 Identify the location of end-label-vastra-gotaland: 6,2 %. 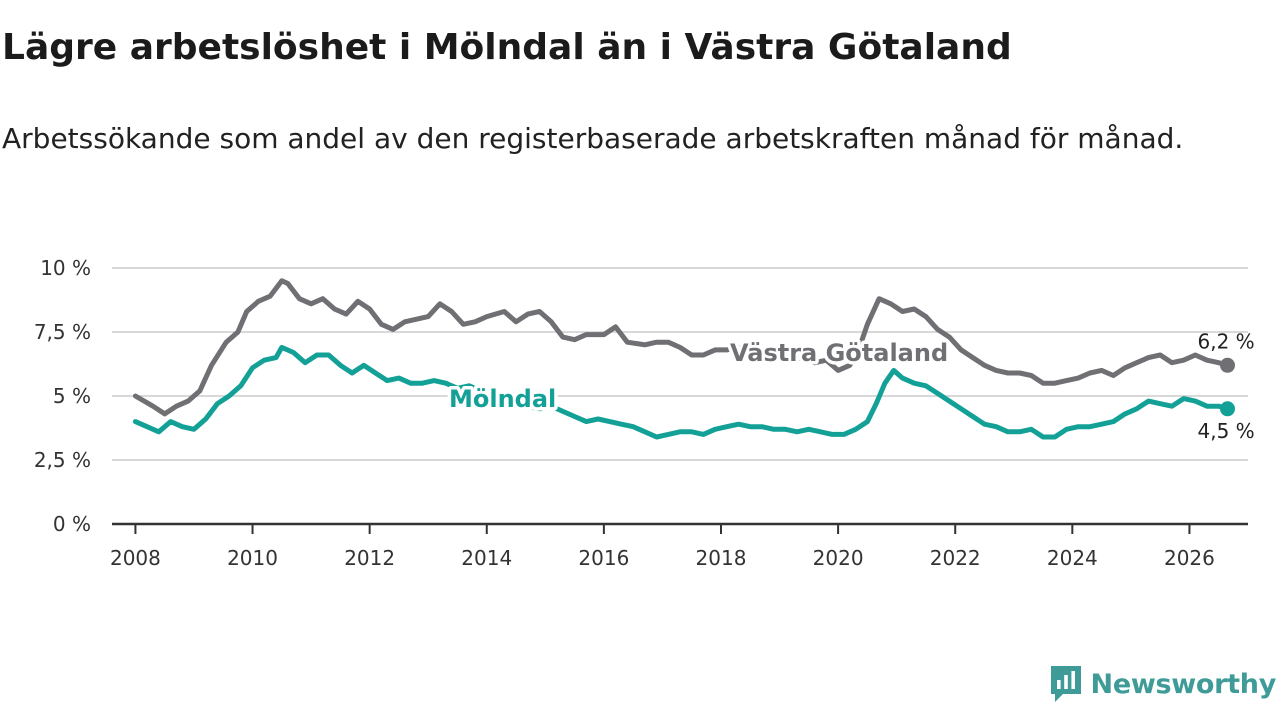
(1226, 341).